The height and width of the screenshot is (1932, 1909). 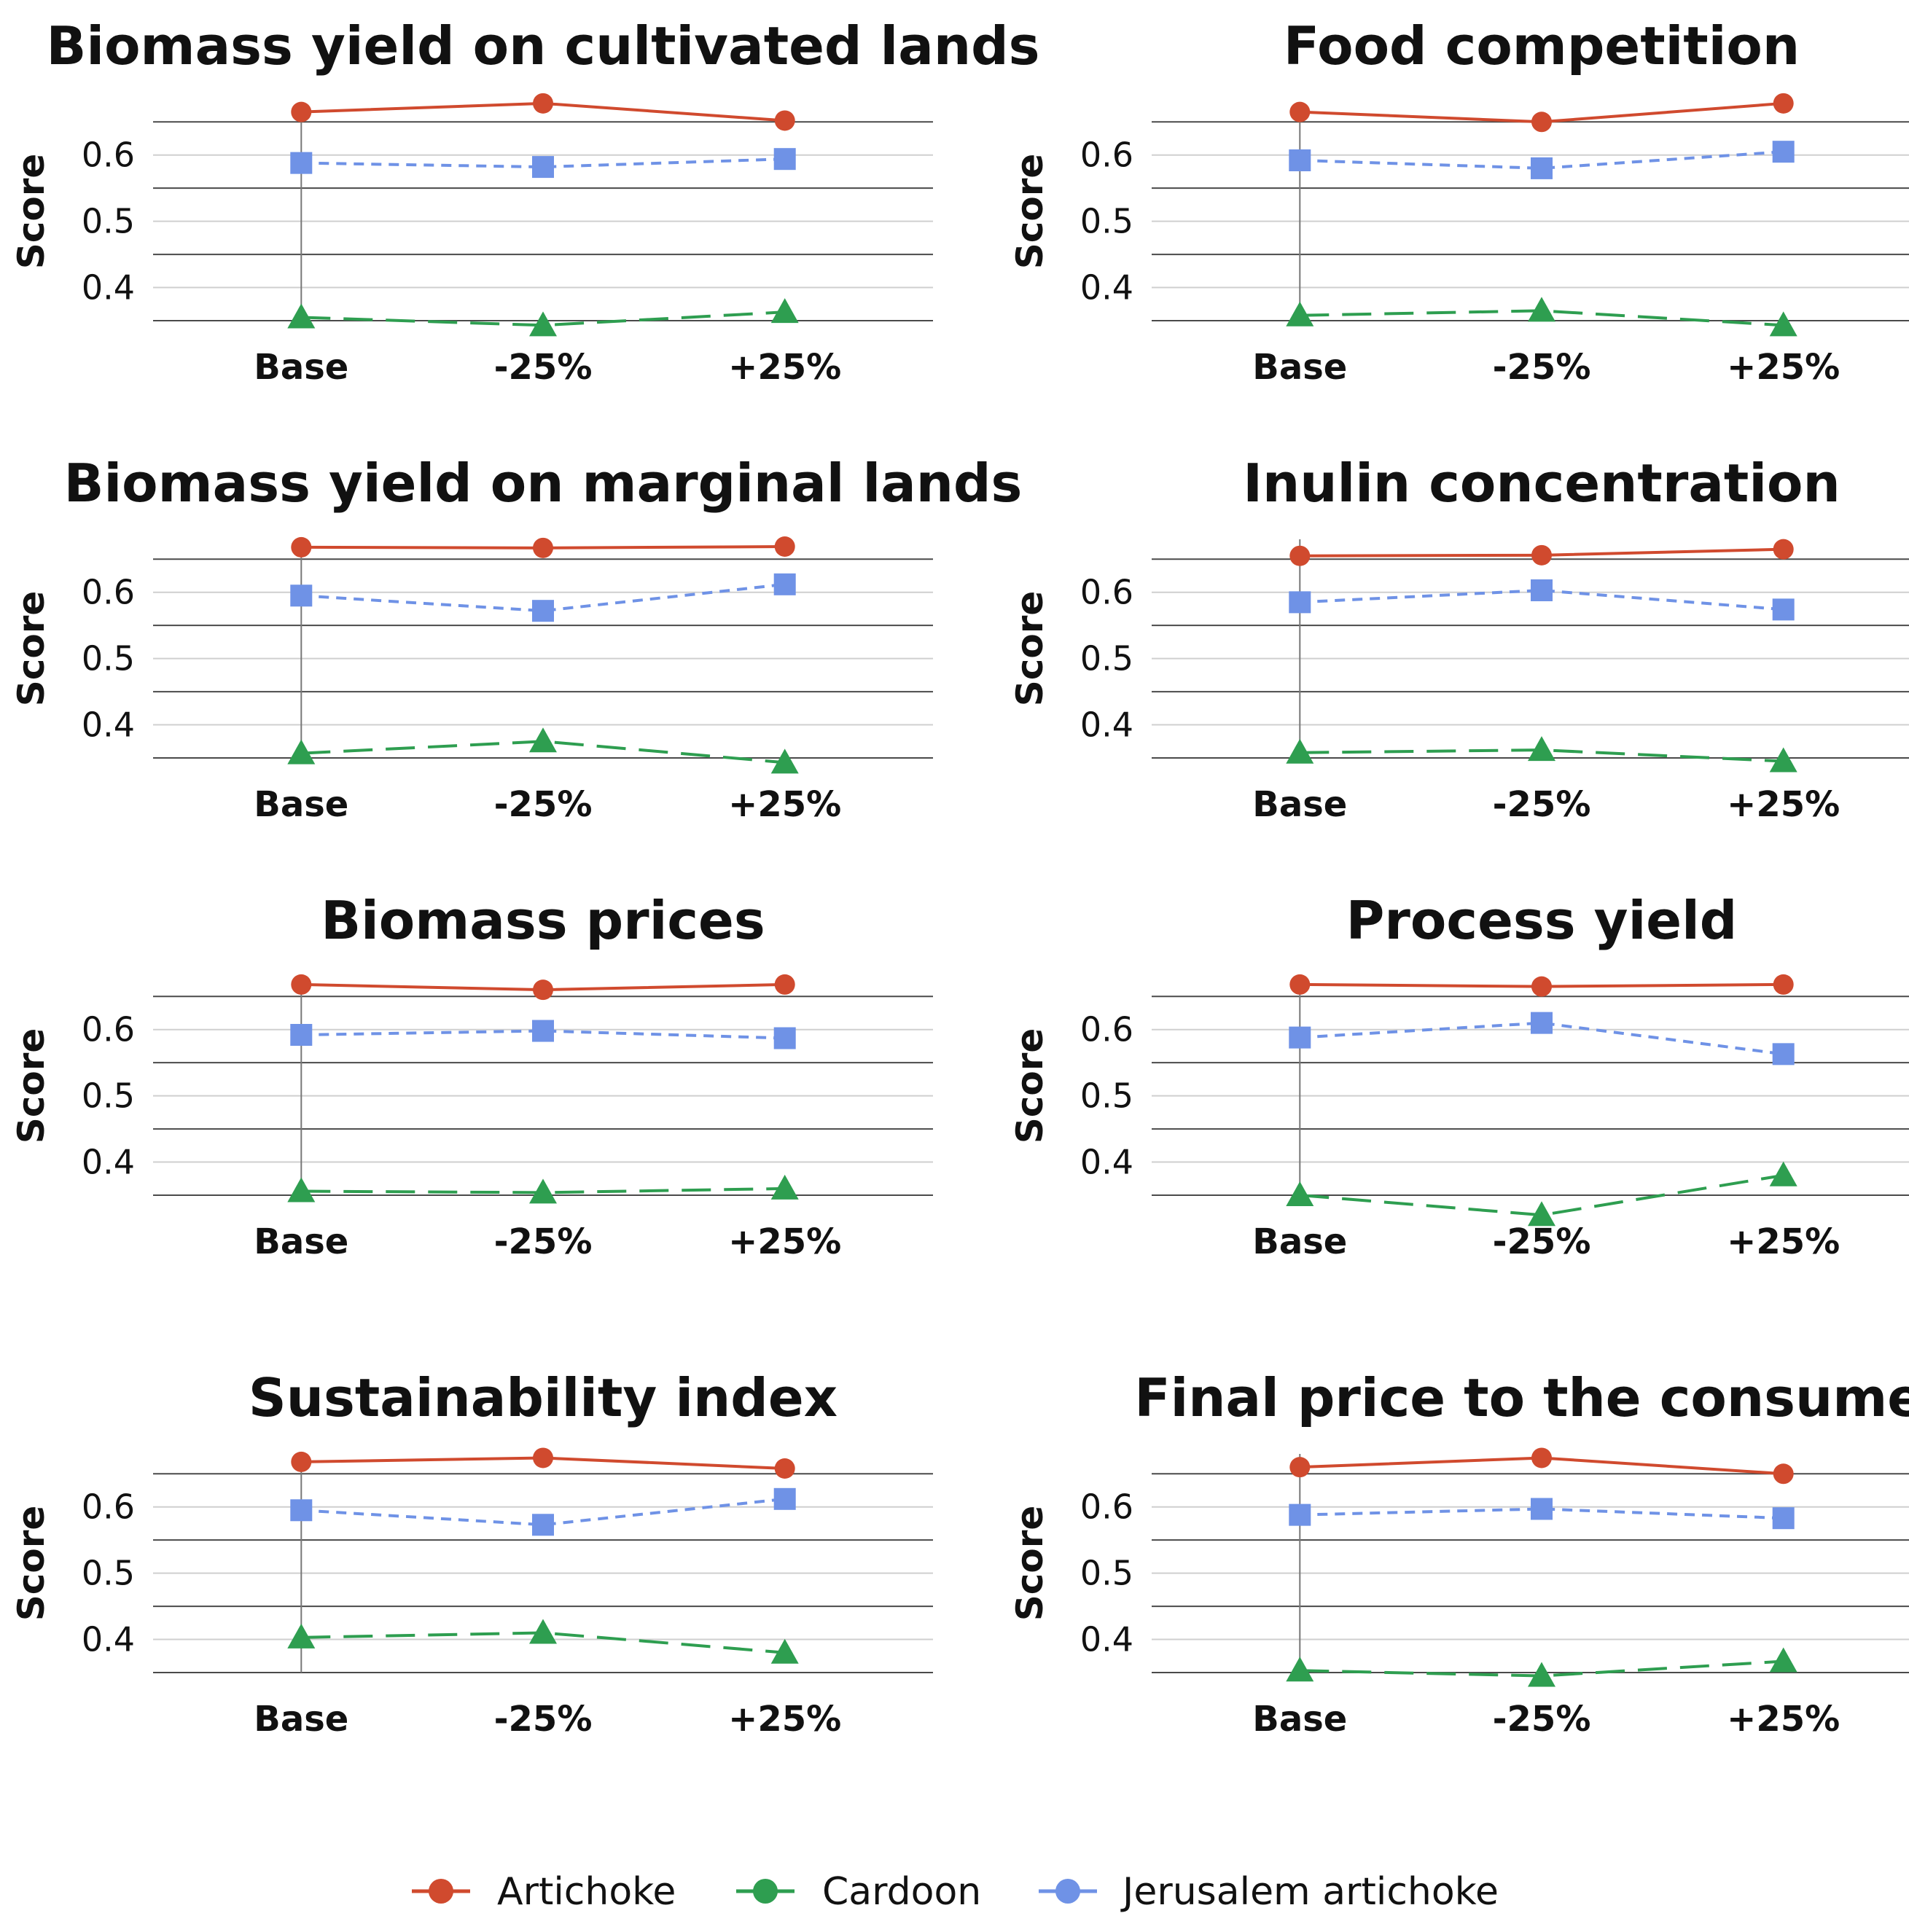 What do you see at coordinates (1542, 46) in the screenshot?
I see `chart-title: Food competition` at bounding box center [1542, 46].